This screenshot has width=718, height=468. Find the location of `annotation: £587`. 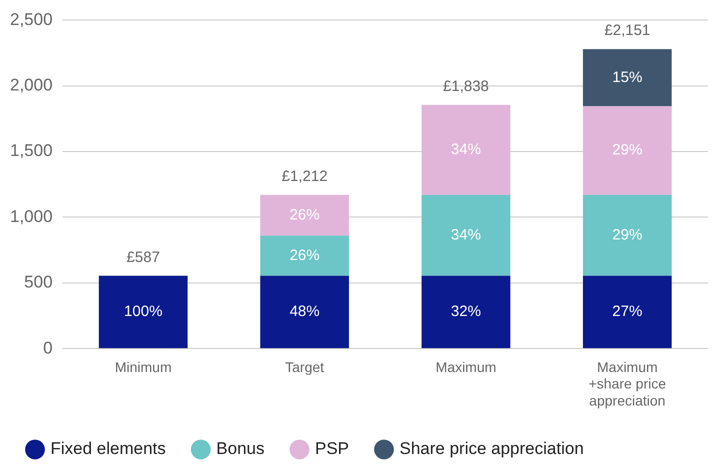

annotation: £587 is located at coordinates (143, 257).